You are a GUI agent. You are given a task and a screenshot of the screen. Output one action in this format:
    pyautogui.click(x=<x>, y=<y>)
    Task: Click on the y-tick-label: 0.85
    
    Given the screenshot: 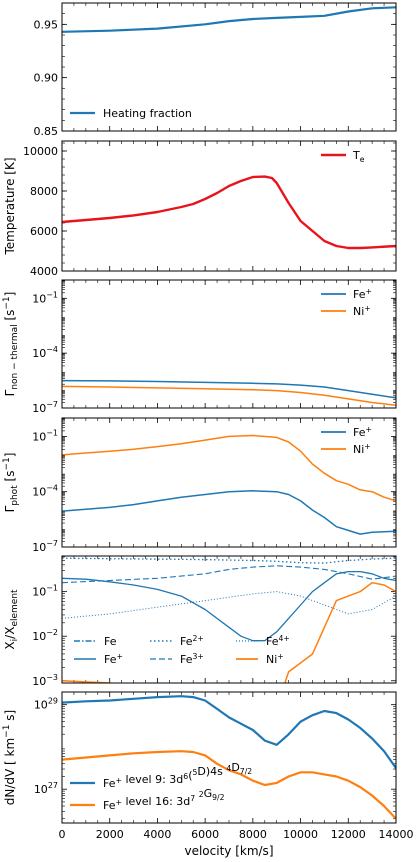 What is the action you would take?
    pyautogui.click(x=46, y=131)
    